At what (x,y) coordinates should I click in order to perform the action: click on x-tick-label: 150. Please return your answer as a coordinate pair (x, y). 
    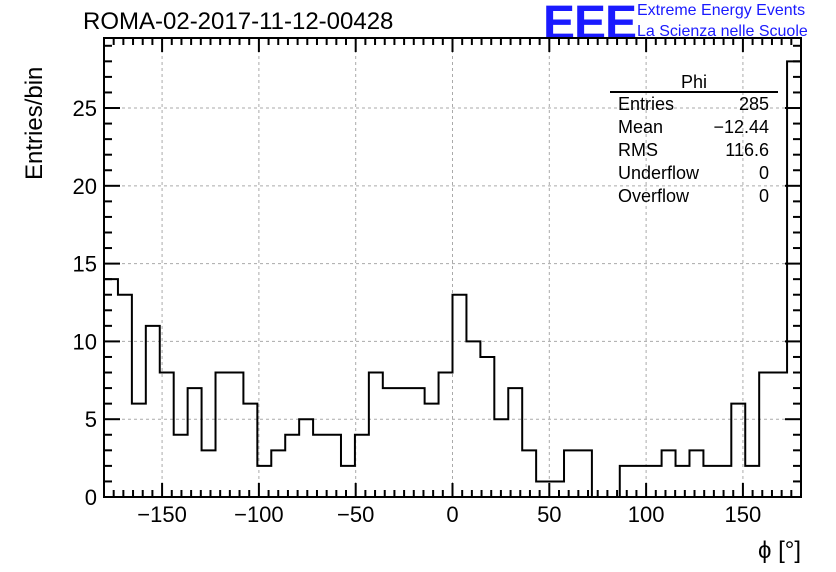
    Looking at the image, I should click on (743, 514).